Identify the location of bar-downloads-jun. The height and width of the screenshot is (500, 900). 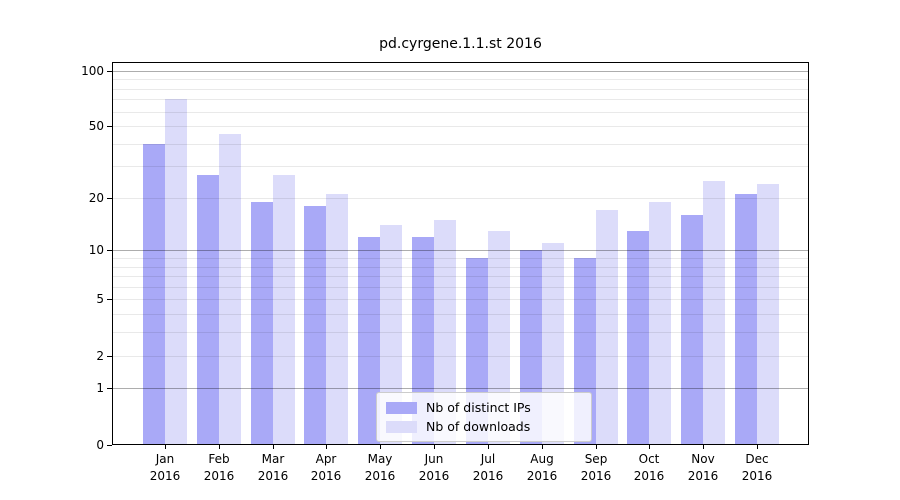
(445, 331).